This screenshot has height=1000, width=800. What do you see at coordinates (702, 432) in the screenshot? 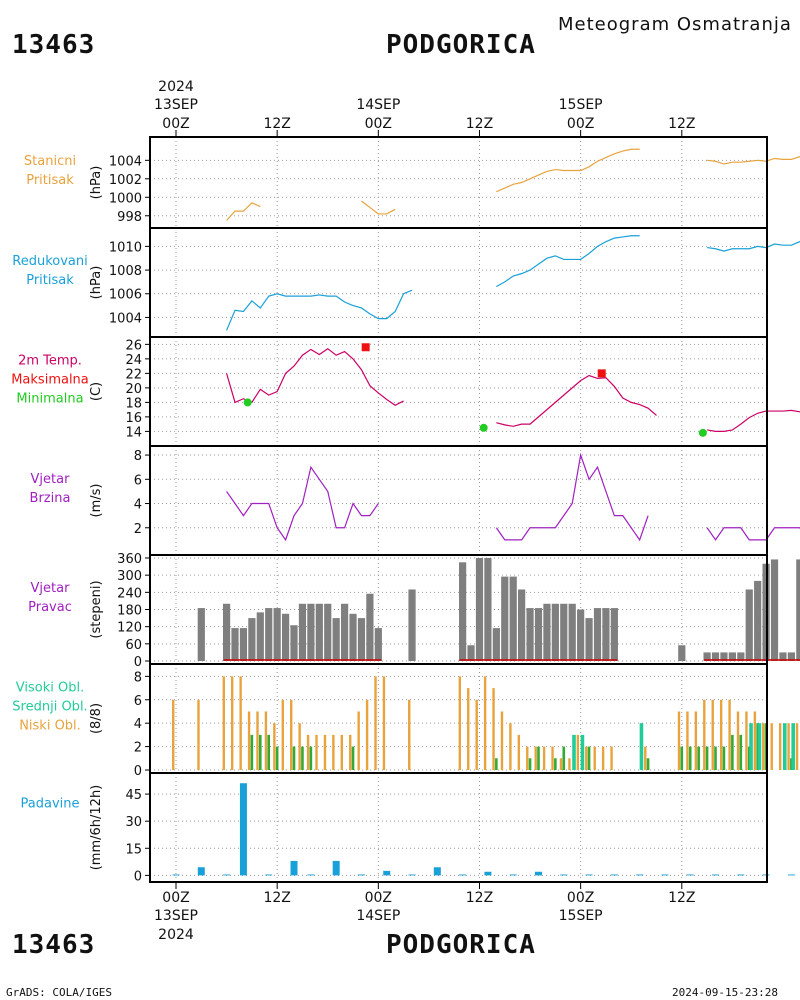
I see `min-temp-marker` at bounding box center [702, 432].